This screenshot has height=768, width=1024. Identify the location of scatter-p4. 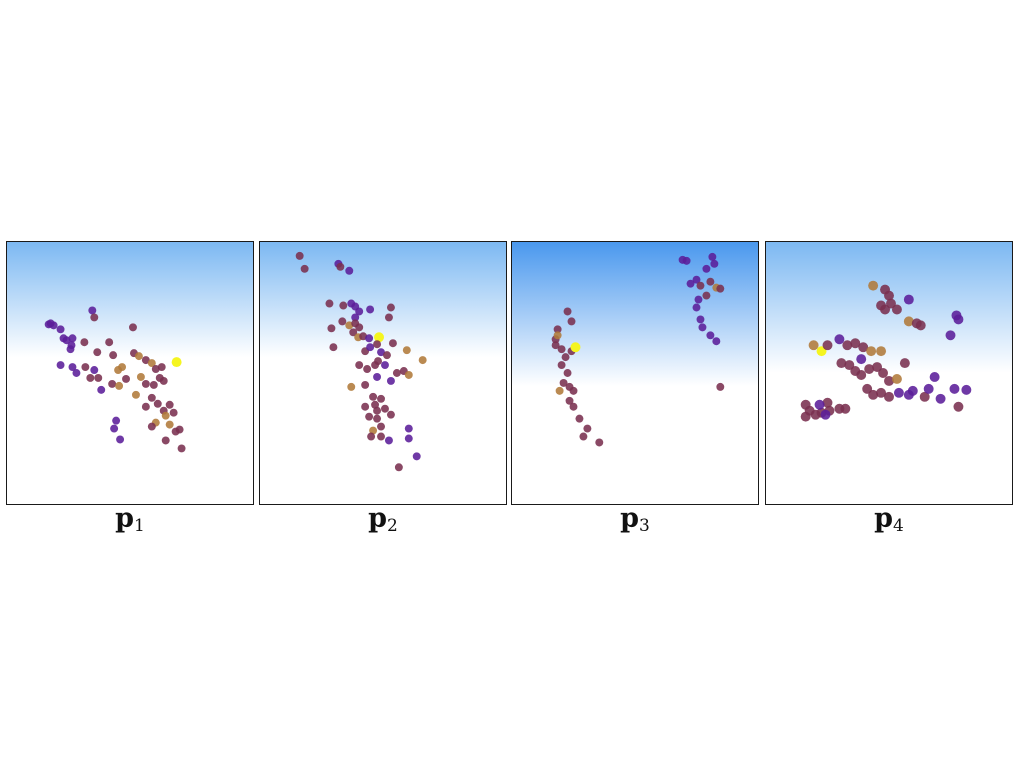
(889, 373).